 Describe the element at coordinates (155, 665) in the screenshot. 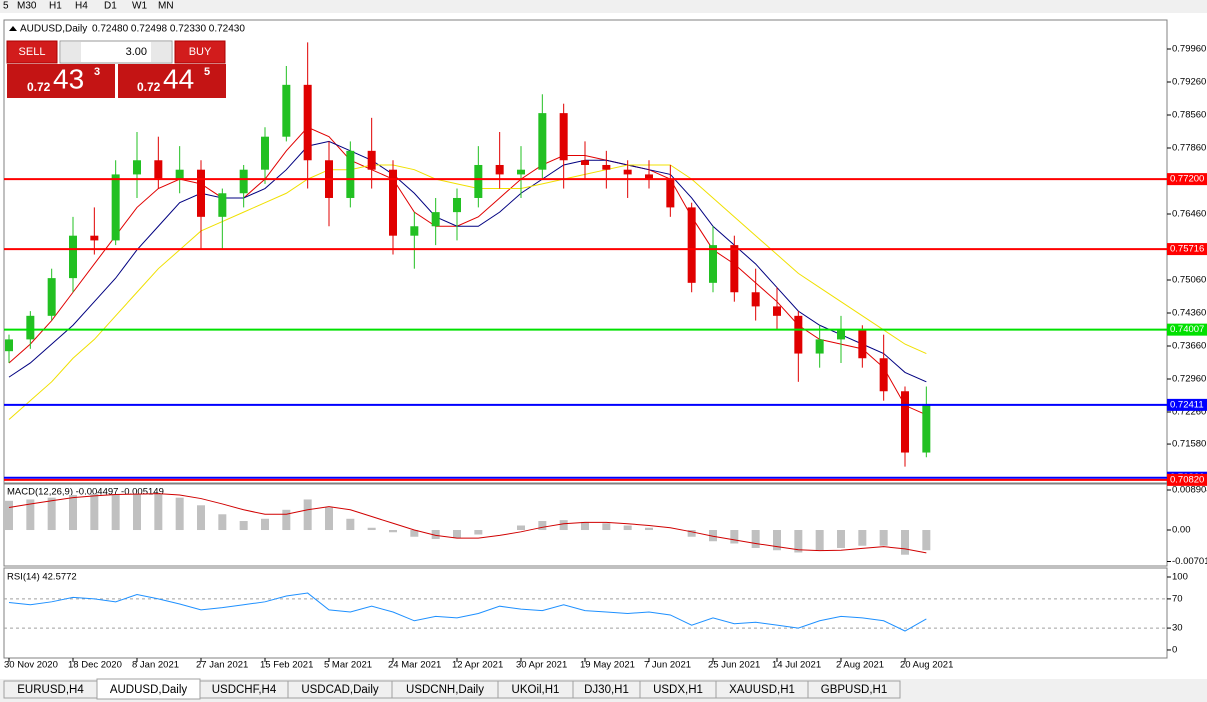

I see `x-tick-label: 8 Jan 2021` at that location.